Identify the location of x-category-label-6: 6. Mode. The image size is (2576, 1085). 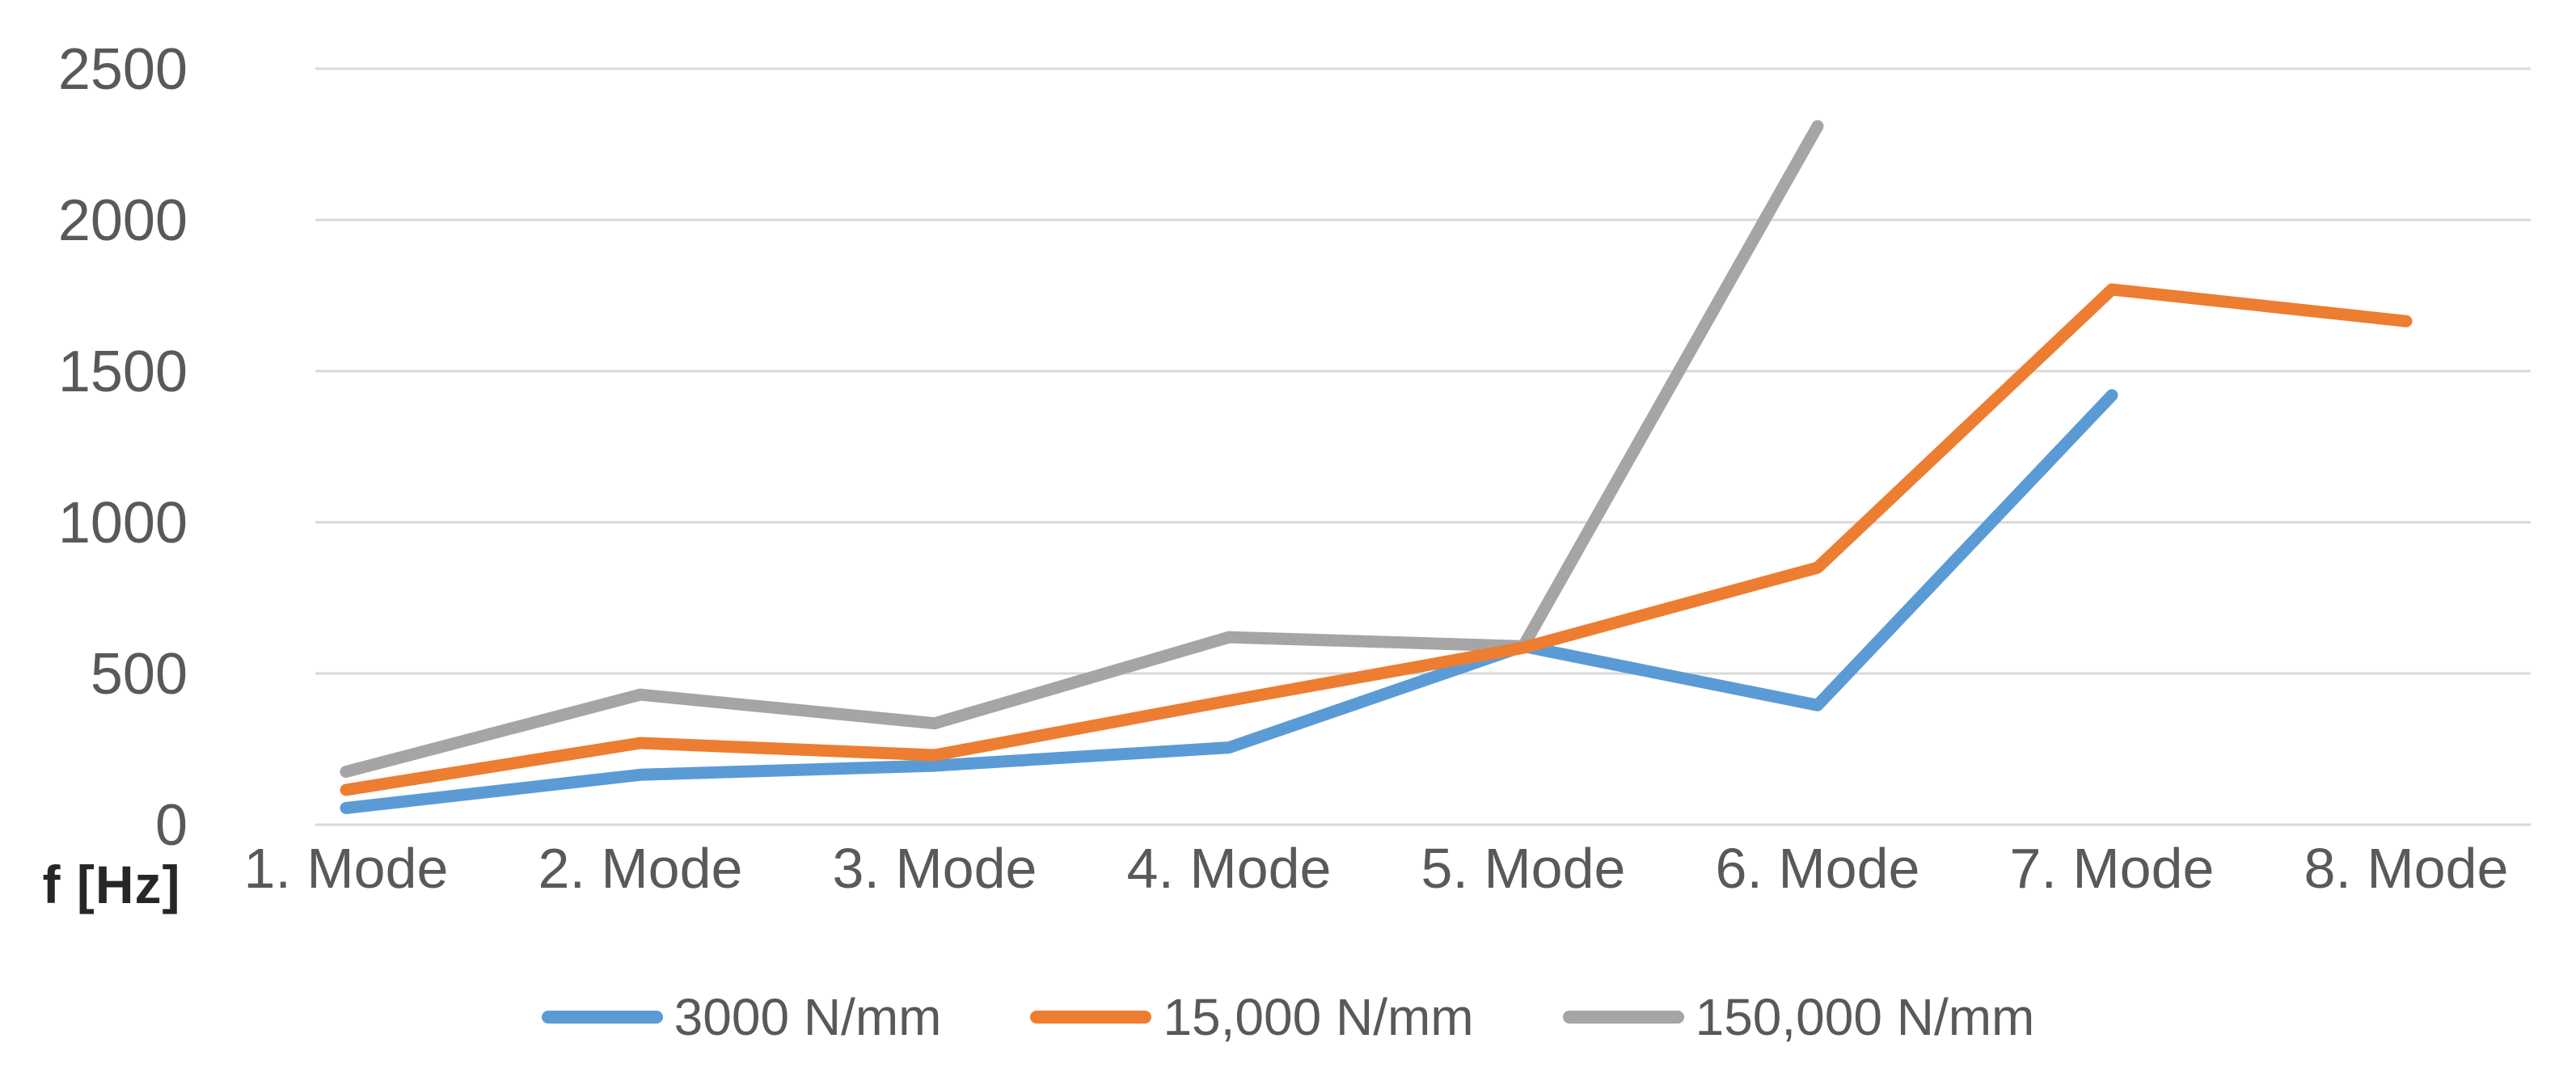
(1818, 868).